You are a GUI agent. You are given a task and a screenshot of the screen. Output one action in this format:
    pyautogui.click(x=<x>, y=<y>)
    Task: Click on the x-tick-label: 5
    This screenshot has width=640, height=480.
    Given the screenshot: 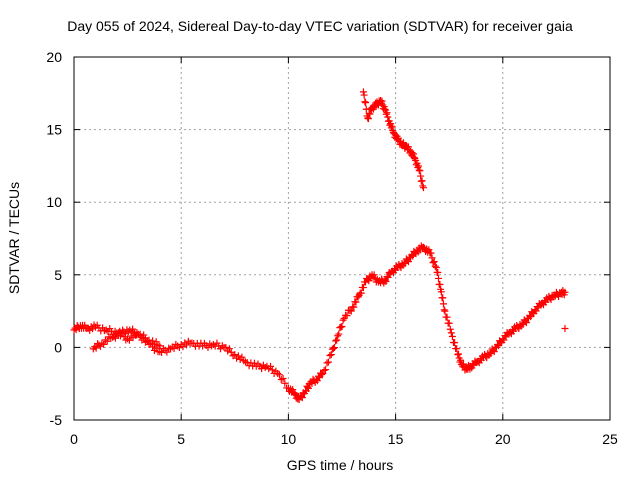 What is the action you would take?
    pyautogui.click(x=181, y=439)
    